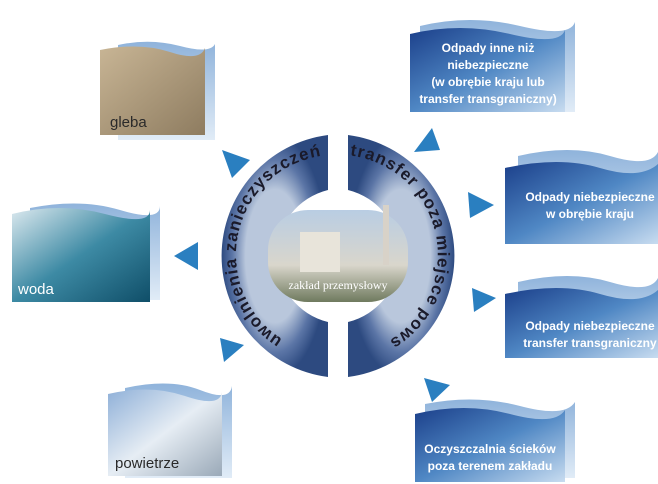  I want to click on soil-panel: gleba, so click(157, 90).